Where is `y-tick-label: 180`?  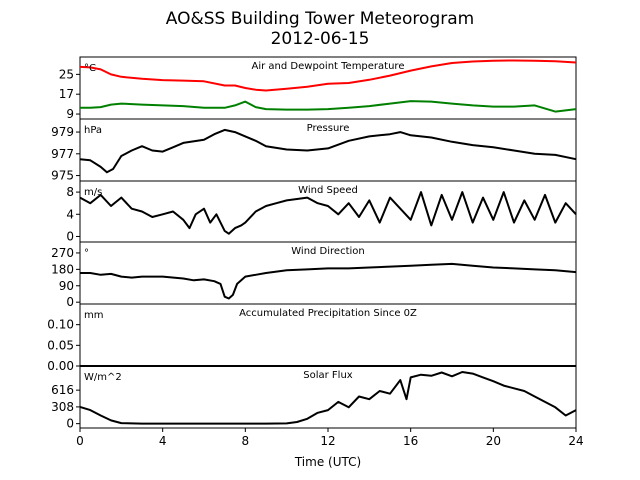
y-tick-label: 180 is located at coordinates (62, 269).